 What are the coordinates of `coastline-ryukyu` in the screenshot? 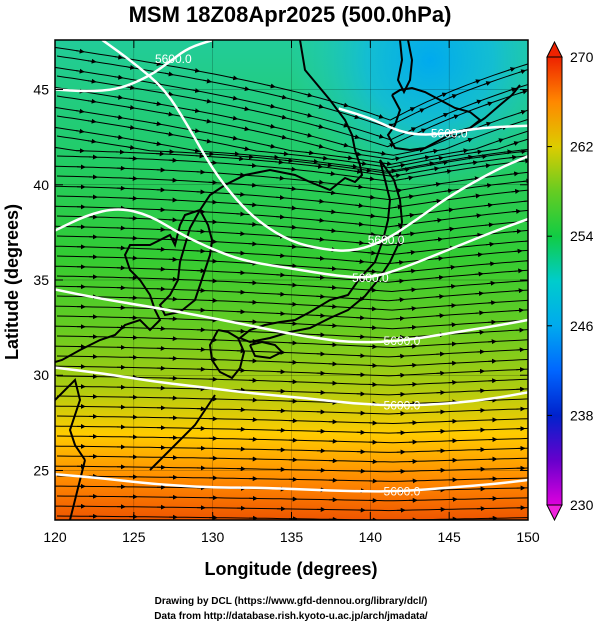 It's located at (182, 432).